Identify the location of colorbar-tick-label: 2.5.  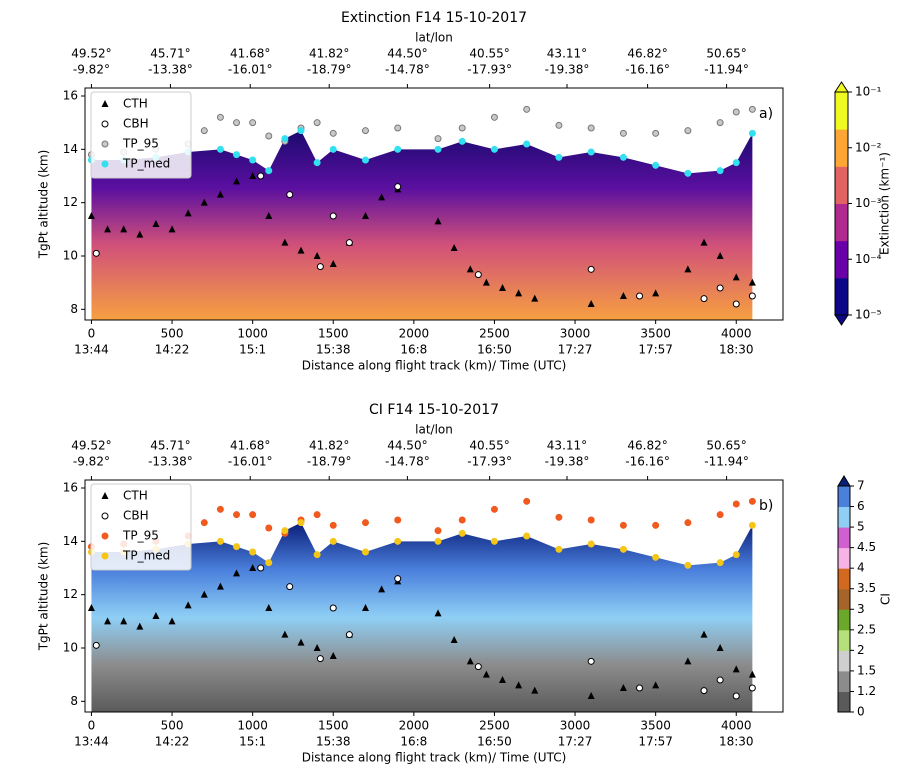
(866, 629).